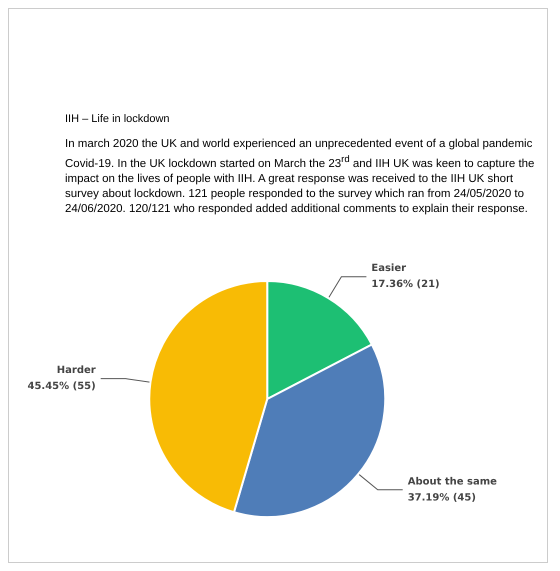 Image resolution: width=560 pixels, height=571 pixels. I want to click on slice-label: Harder, so click(76, 370).